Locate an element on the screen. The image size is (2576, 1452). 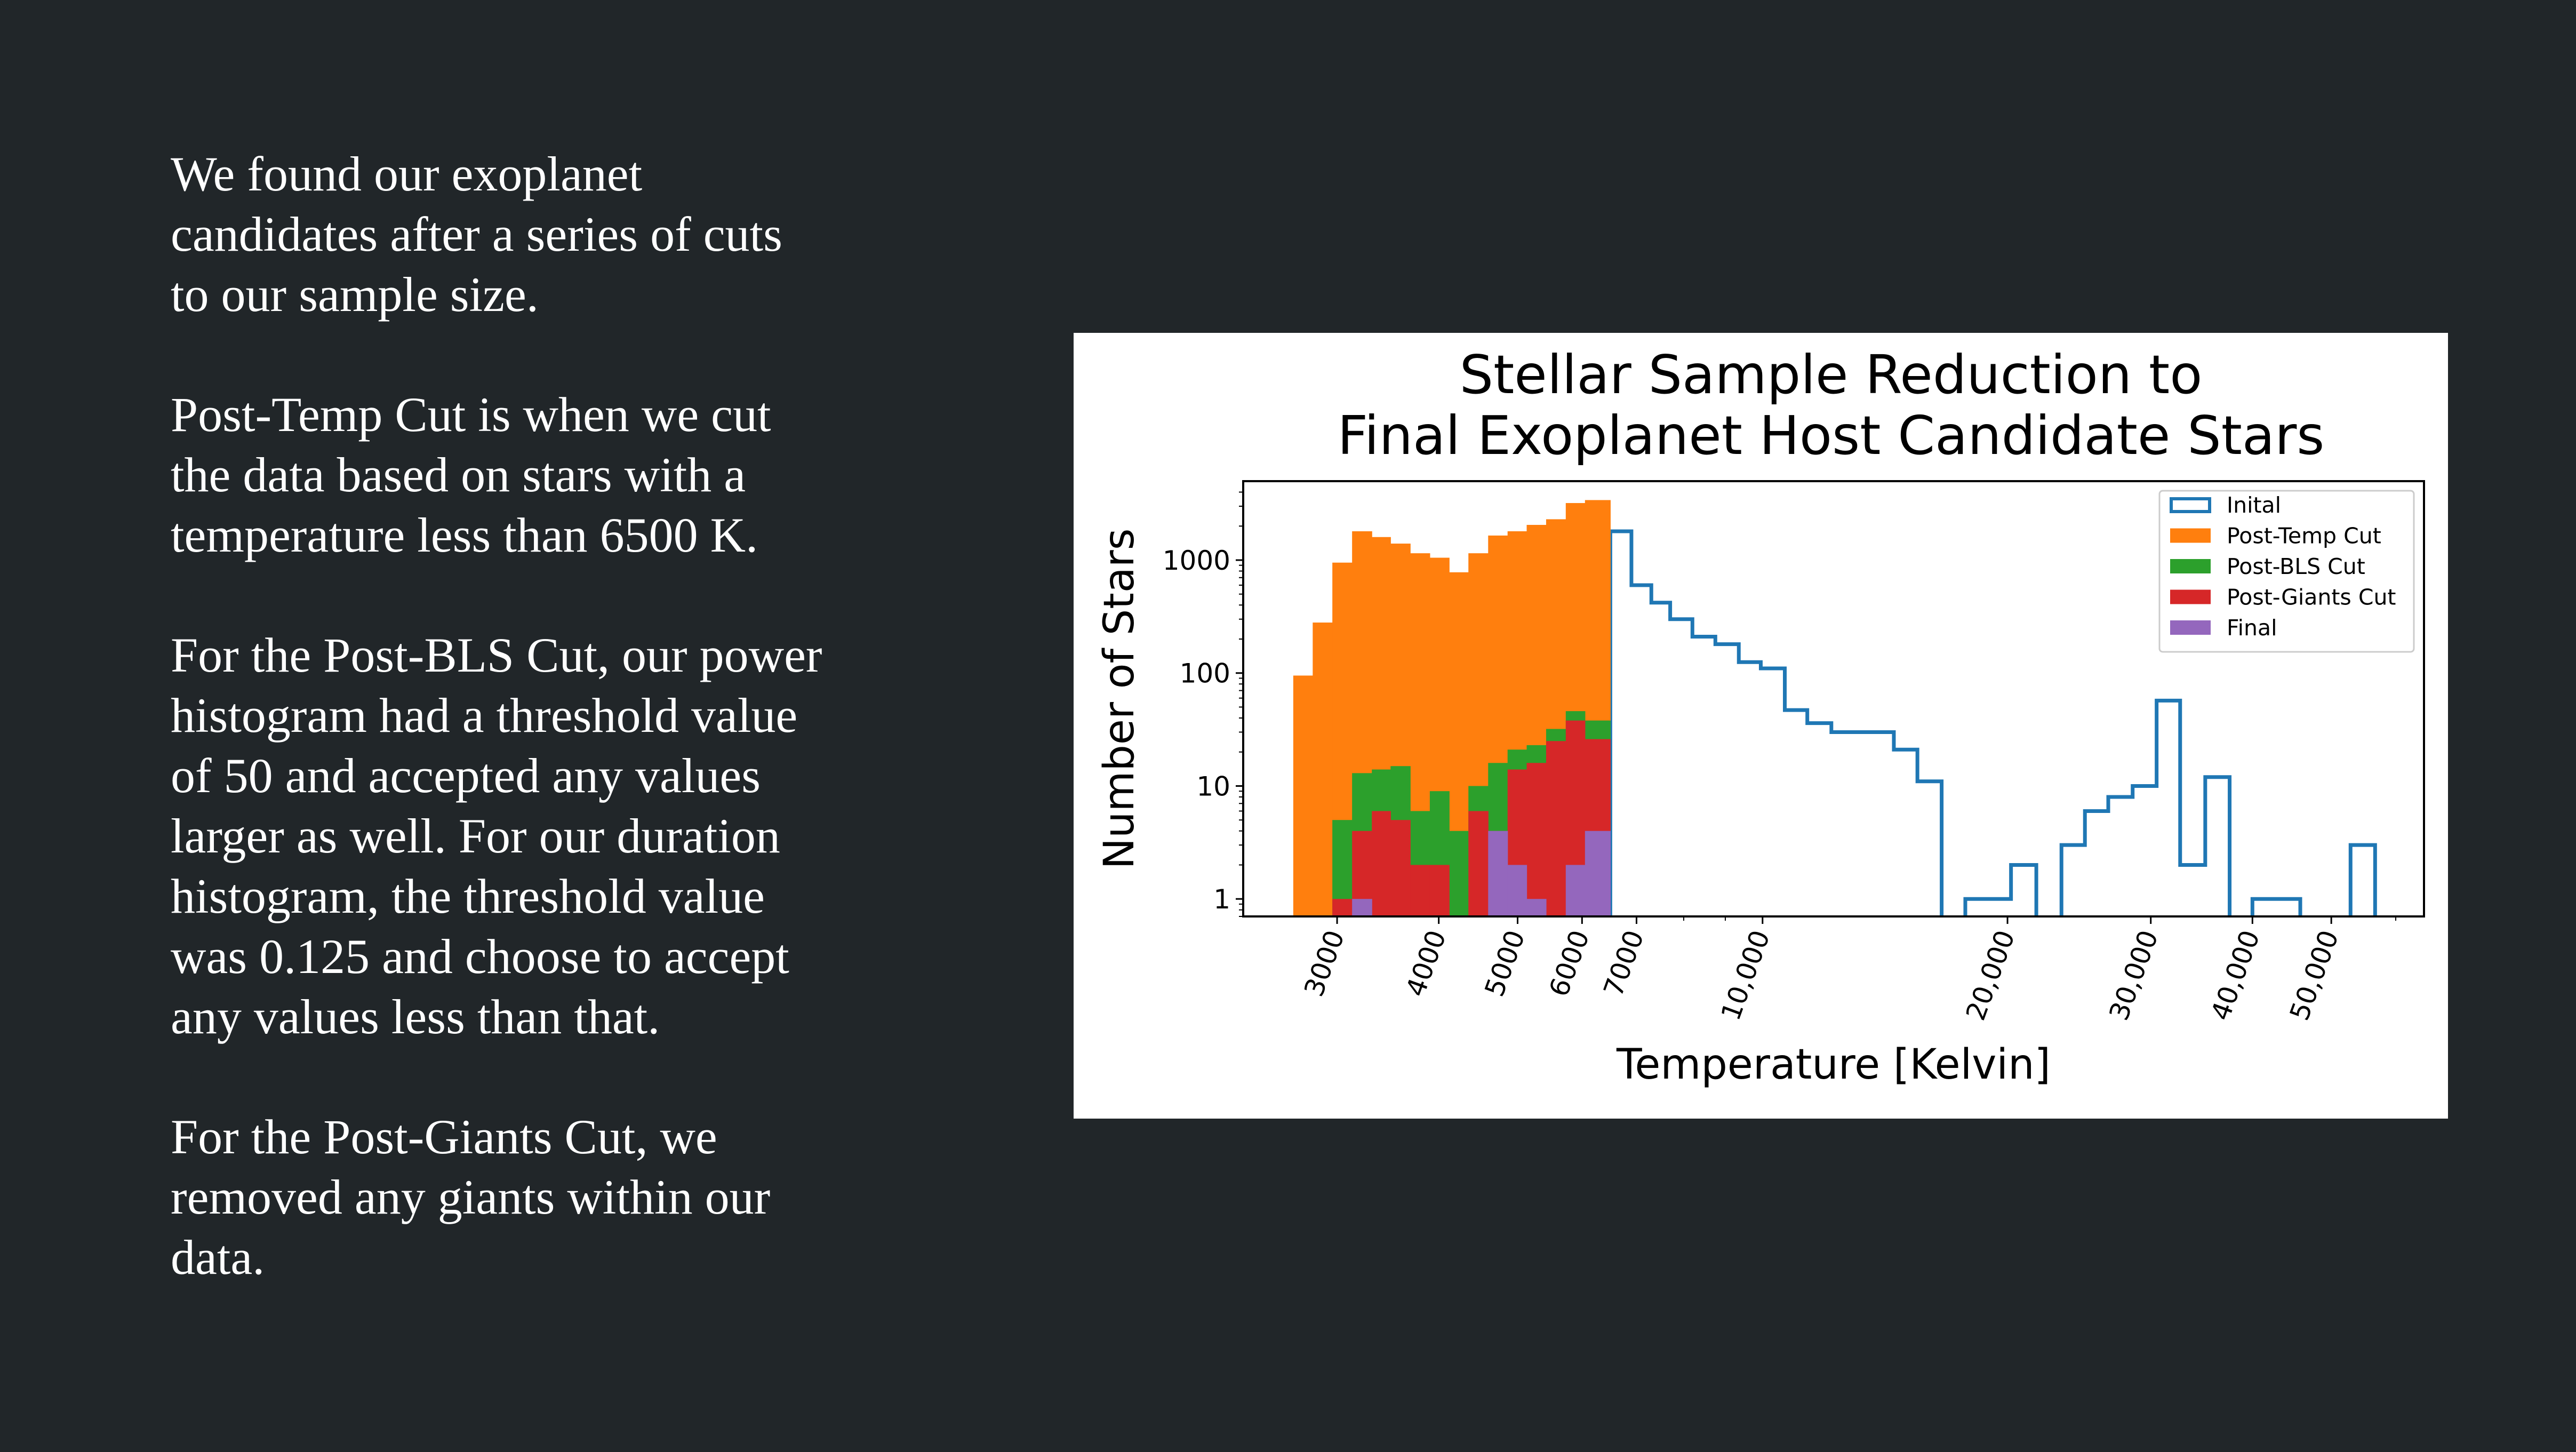
x-tick-label-6: 20,000 is located at coordinates (1990, 975).